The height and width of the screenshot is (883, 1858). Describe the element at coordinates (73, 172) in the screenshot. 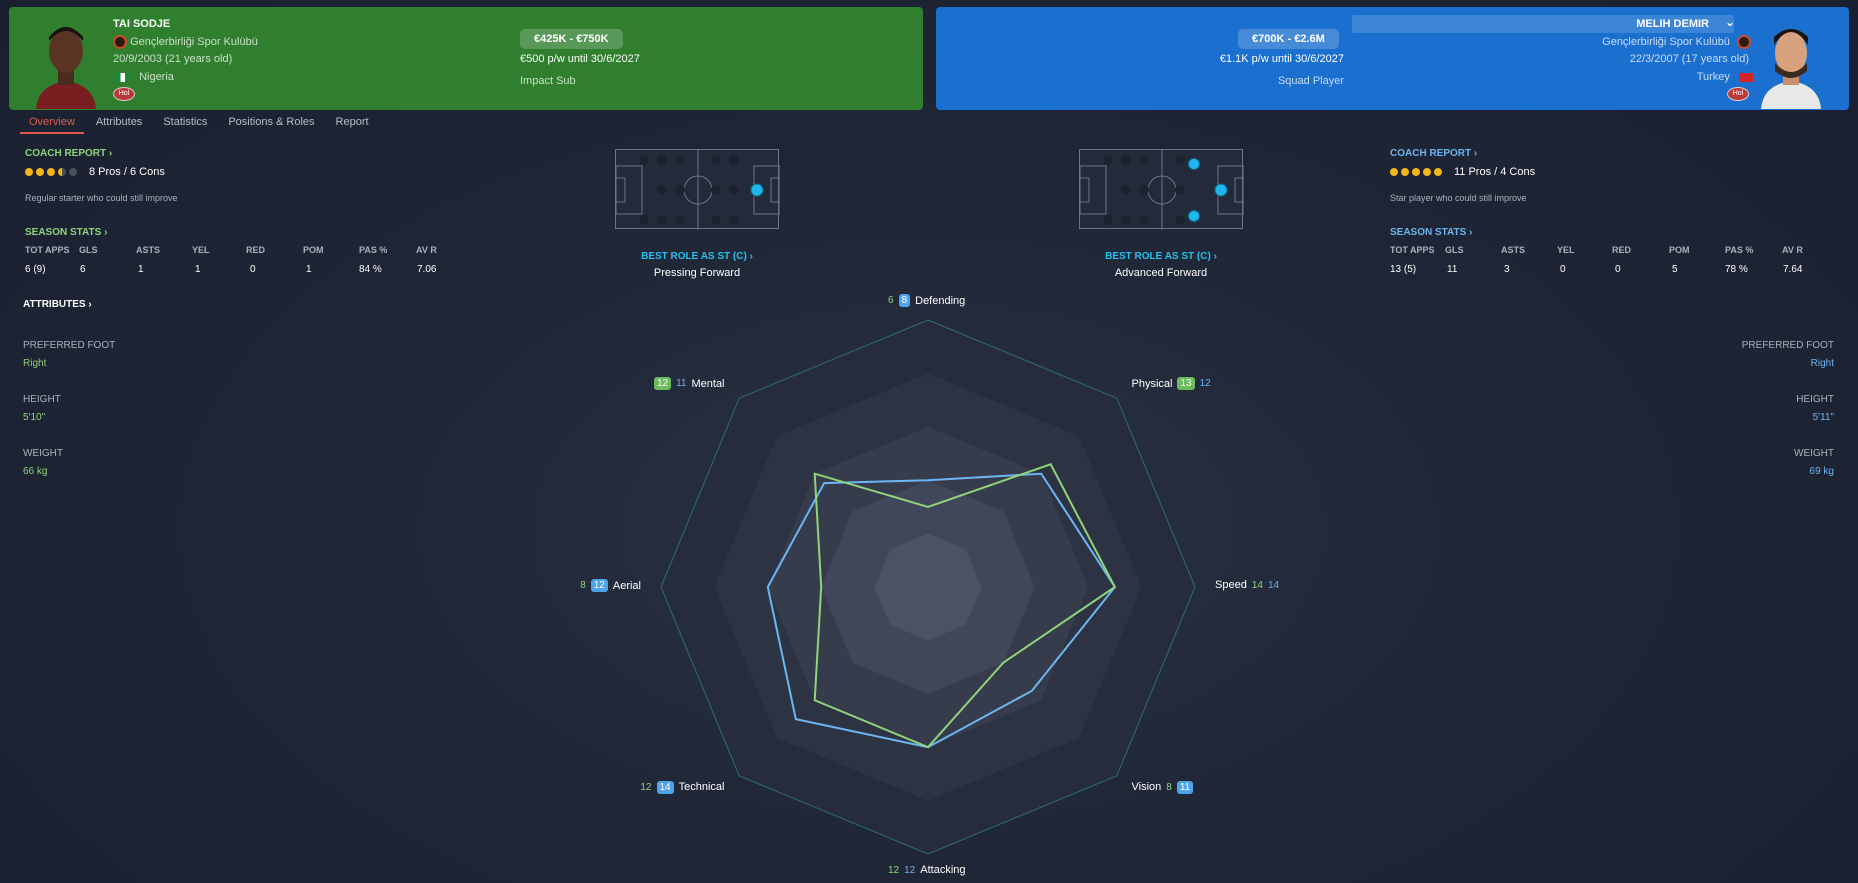

I see `empty-star-icon` at that location.